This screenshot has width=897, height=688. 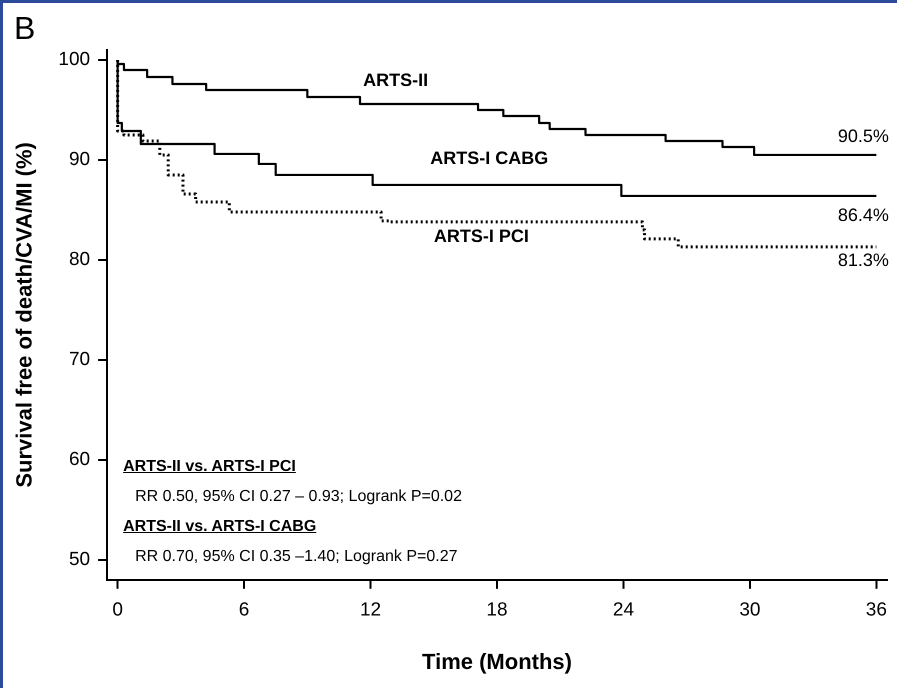 What do you see at coordinates (863, 136) in the screenshot?
I see `annotation: 90.5%` at bounding box center [863, 136].